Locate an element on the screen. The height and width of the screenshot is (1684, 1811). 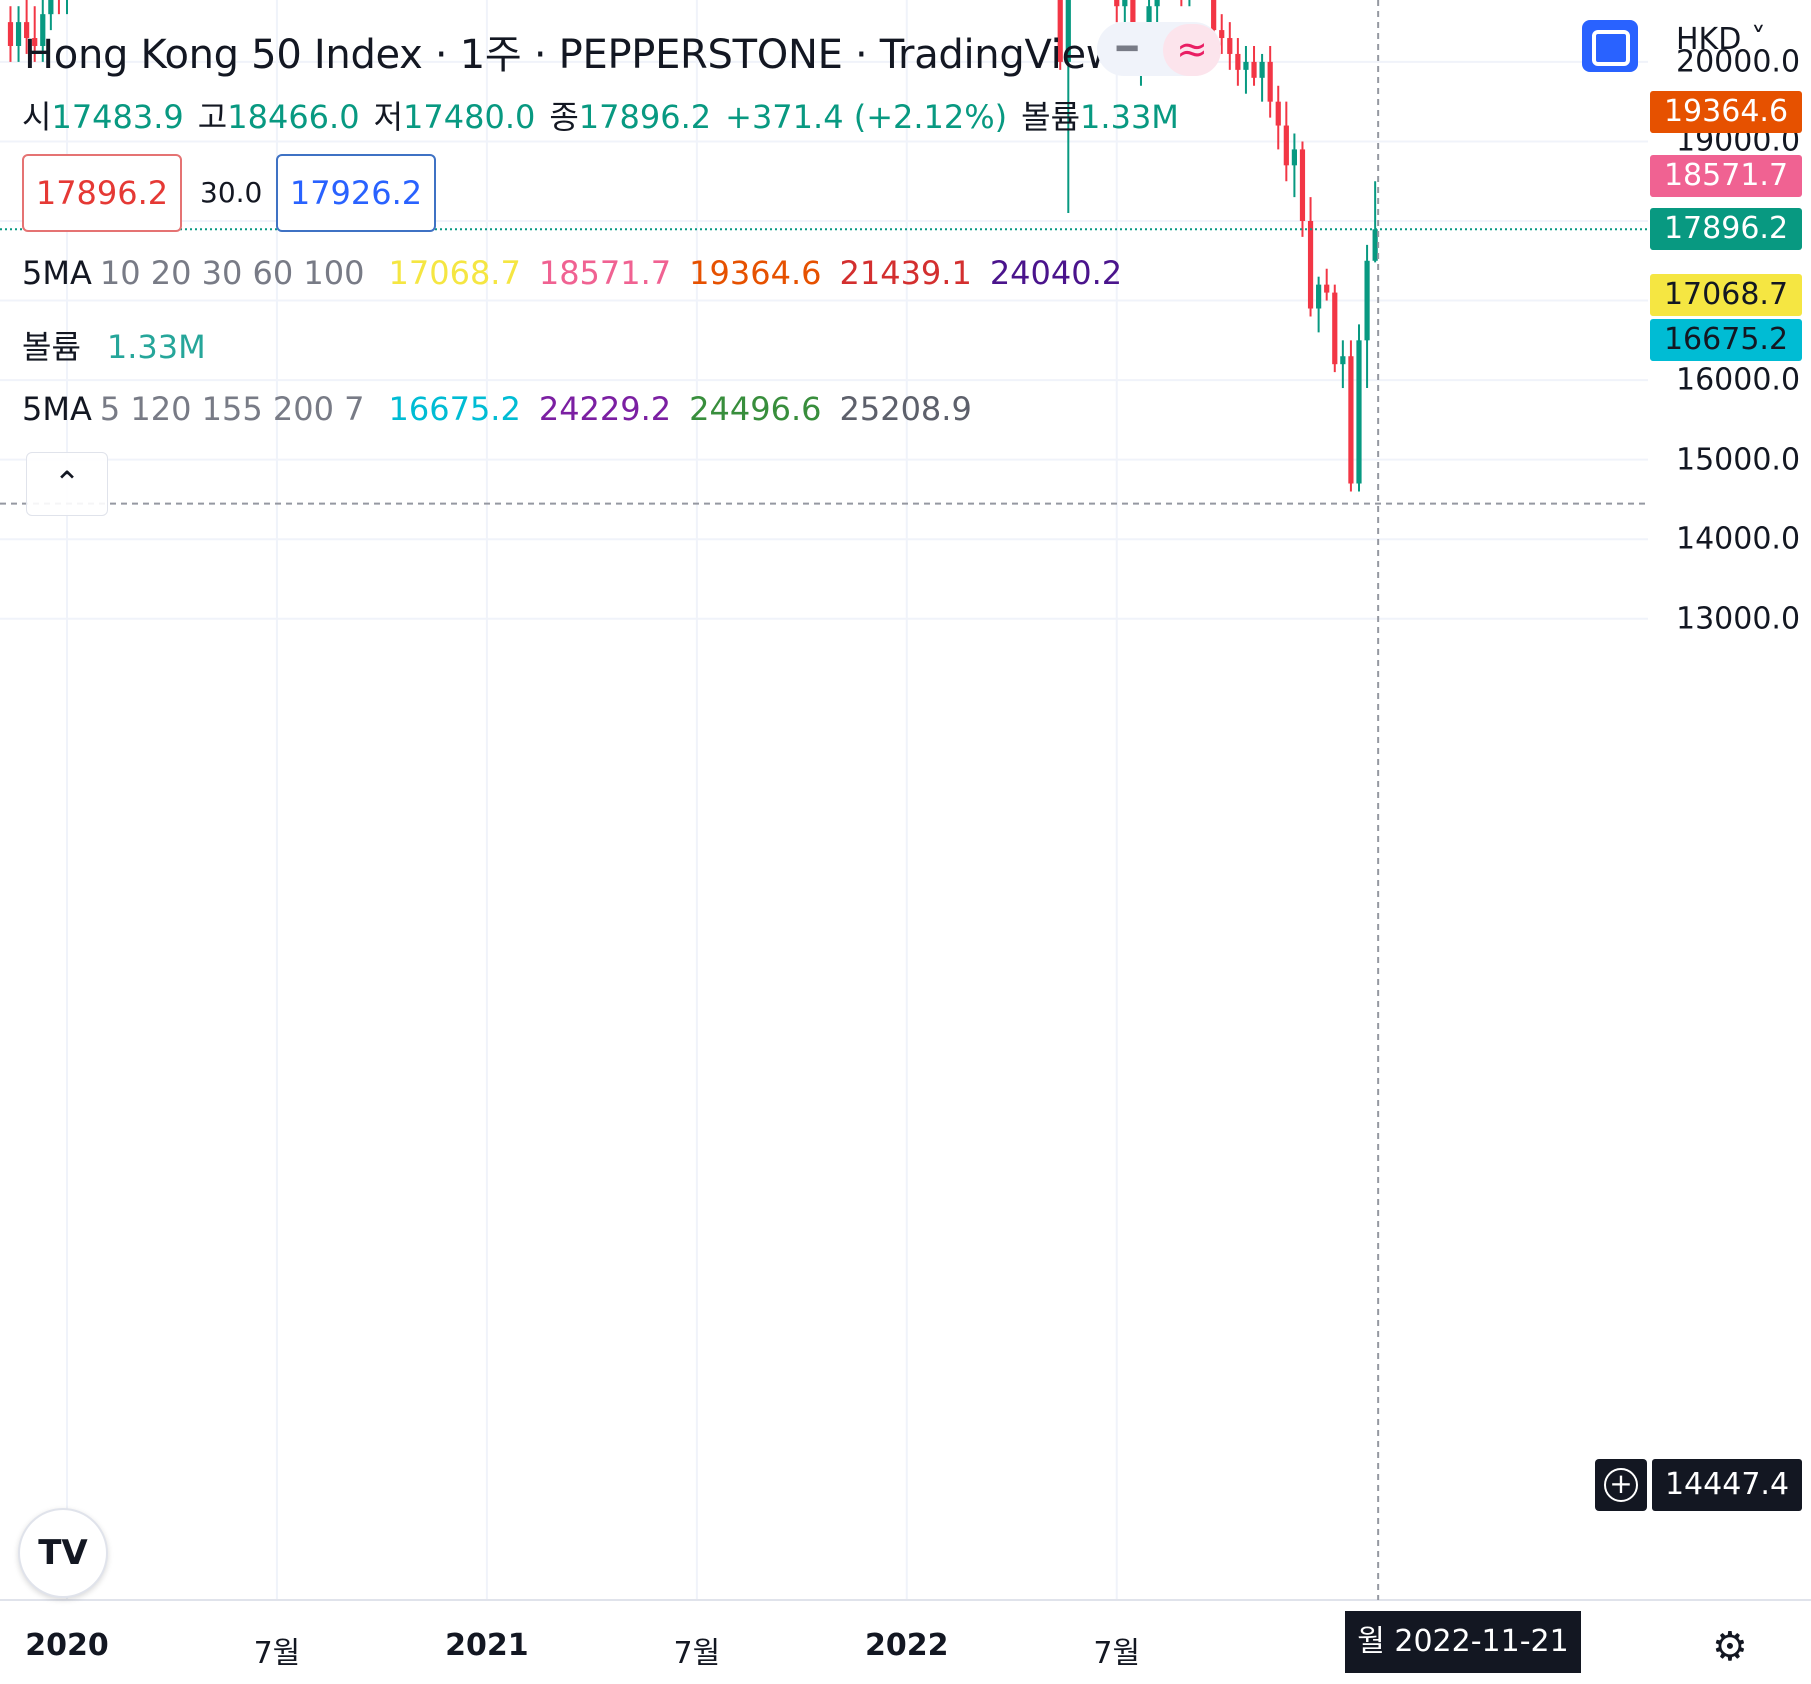
price-scale-label: 17896.2 is located at coordinates (1726, 229).